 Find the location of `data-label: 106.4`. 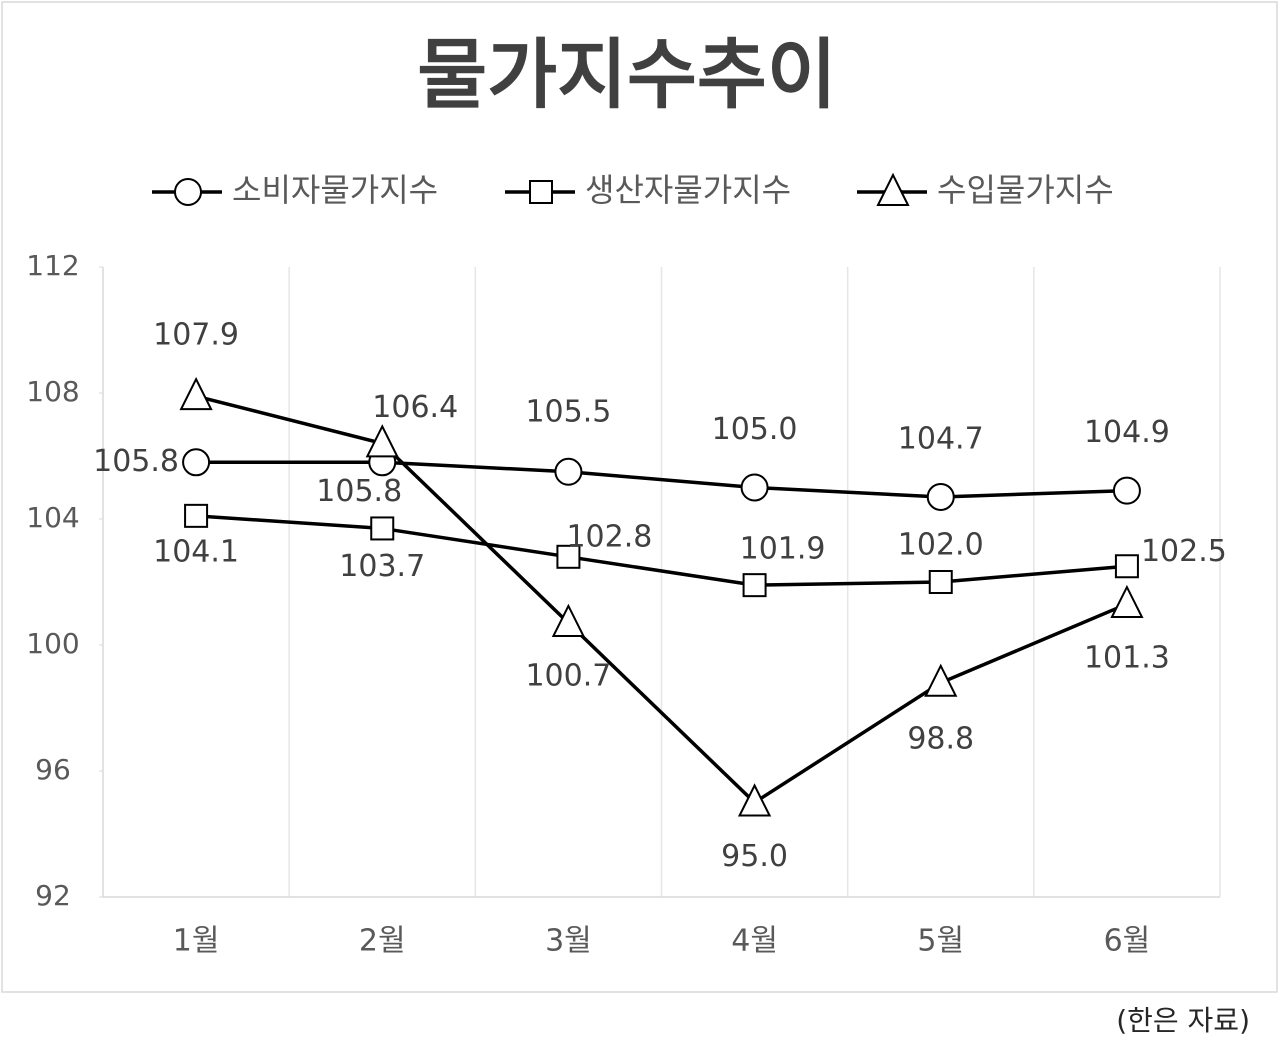

data-label: 106.4 is located at coordinates (415, 407).